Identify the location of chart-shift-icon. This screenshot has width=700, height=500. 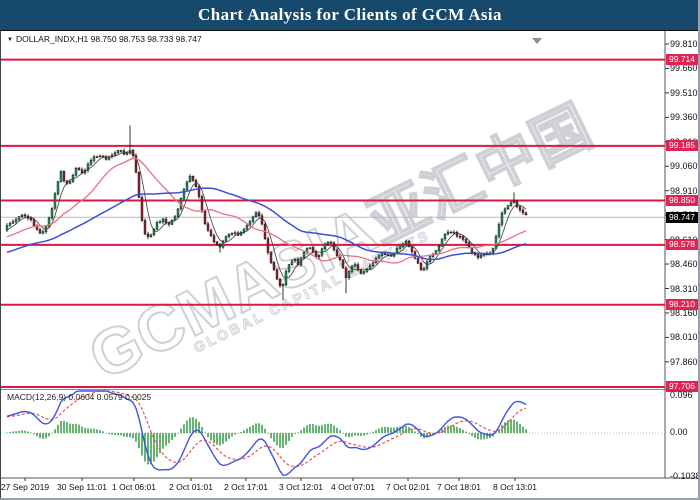
(537, 41).